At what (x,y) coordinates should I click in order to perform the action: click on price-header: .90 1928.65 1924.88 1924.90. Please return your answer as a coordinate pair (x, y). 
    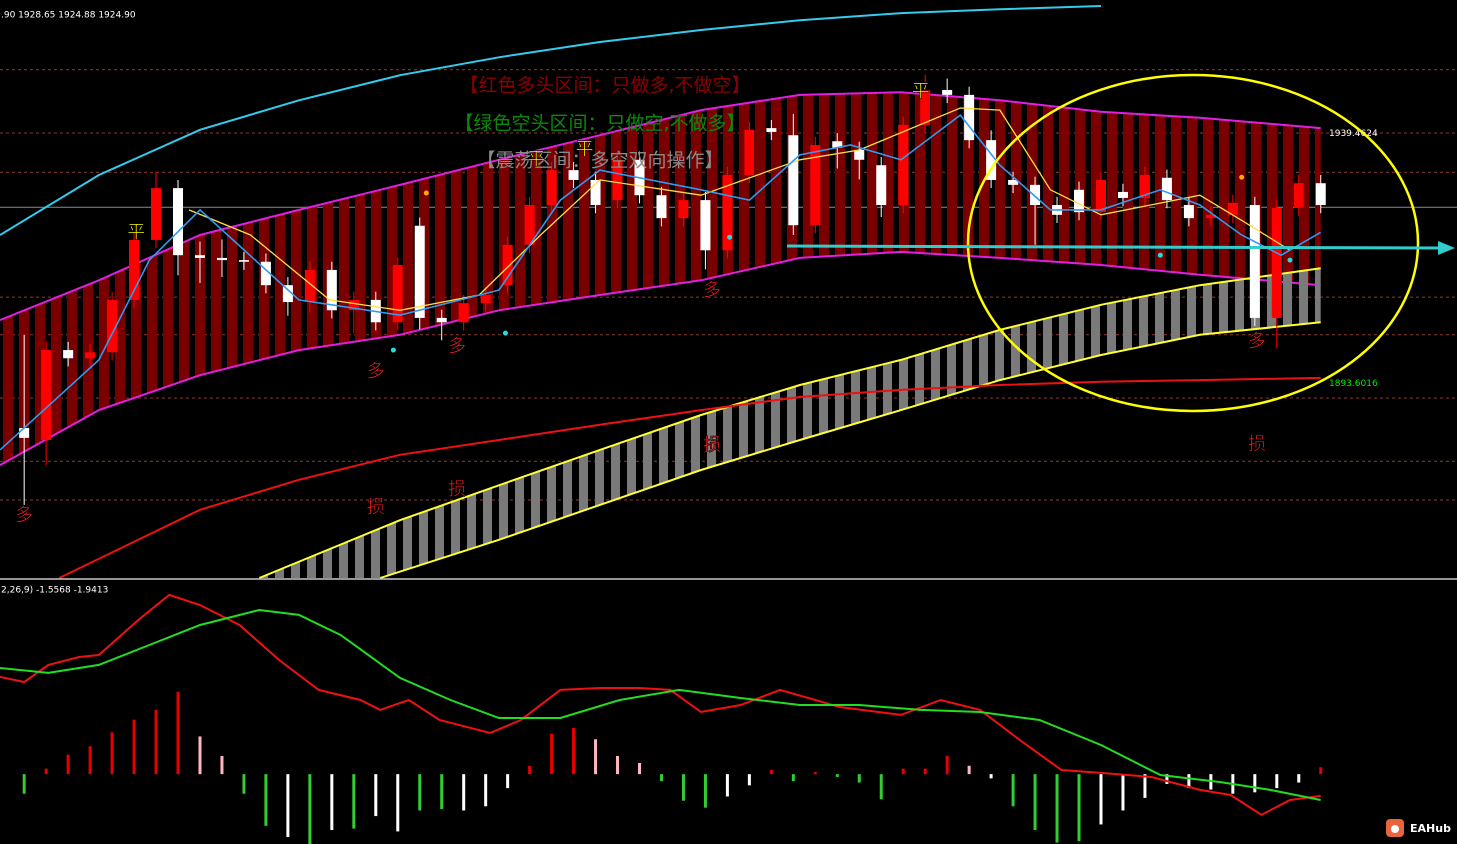
    Looking at the image, I should click on (68, 16).